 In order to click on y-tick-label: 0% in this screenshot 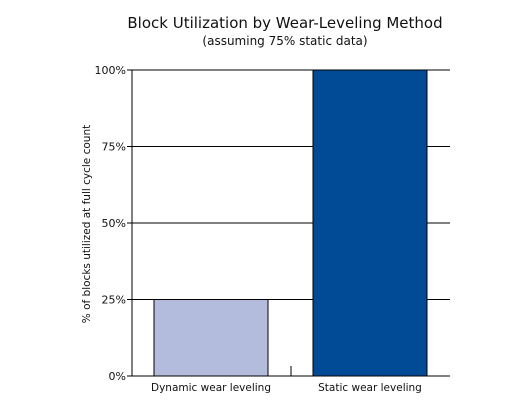, I will do `click(117, 376)`.